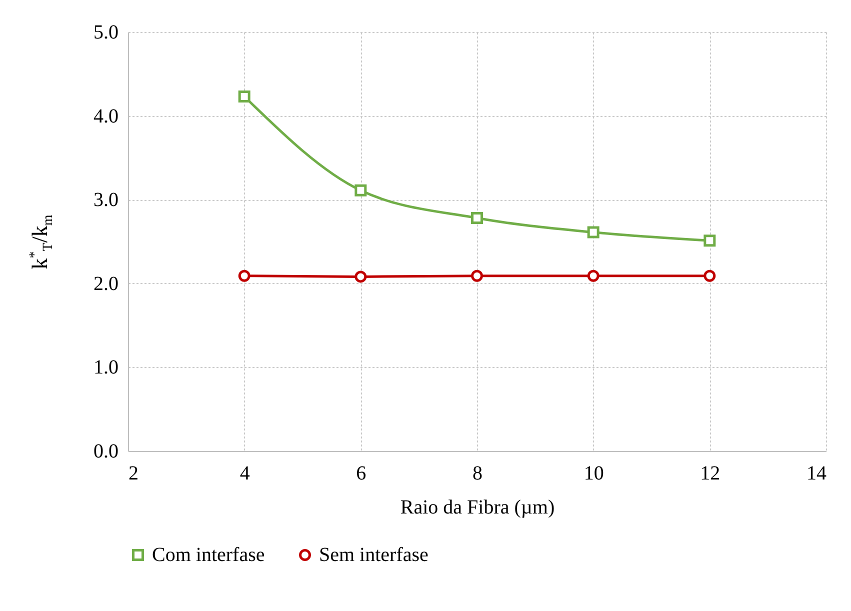 Image resolution: width=851 pixels, height=611 pixels. What do you see at coordinates (477, 473) in the screenshot?
I see `x-tick-label: 8` at bounding box center [477, 473].